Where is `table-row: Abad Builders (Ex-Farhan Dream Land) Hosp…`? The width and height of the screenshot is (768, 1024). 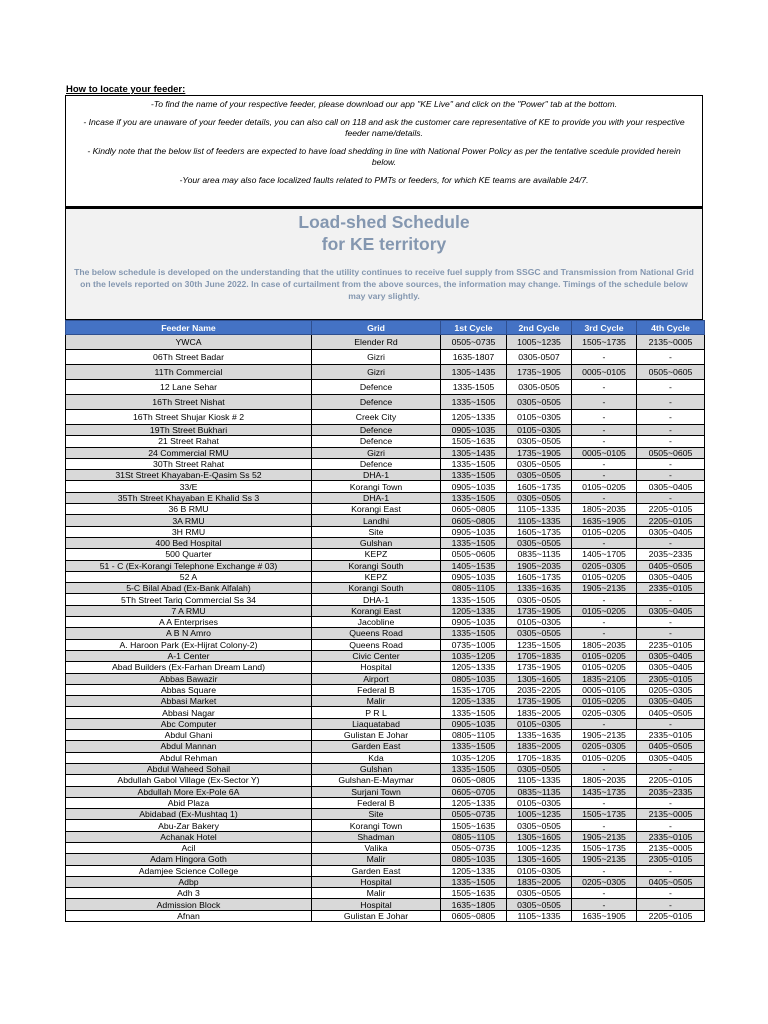 table-row: Abad Builders (Ex-Farhan Dream Land) Hosp… is located at coordinates (385, 667).